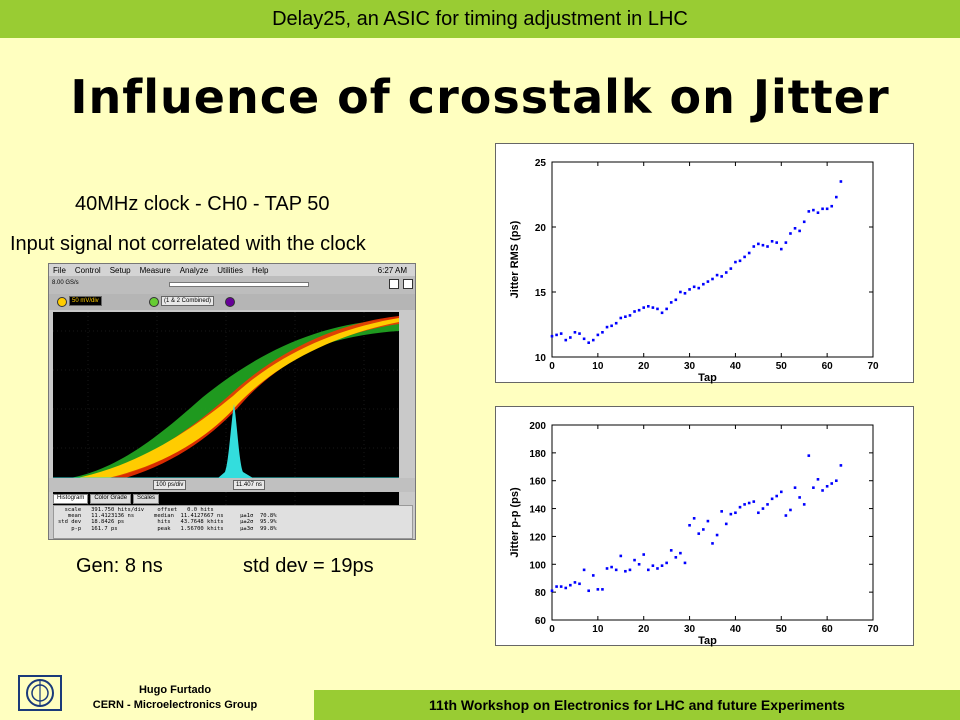 This screenshot has width=960, height=720. What do you see at coordinates (87, 270) in the screenshot?
I see `scope-menu-control: Control` at bounding box center [87, 270].